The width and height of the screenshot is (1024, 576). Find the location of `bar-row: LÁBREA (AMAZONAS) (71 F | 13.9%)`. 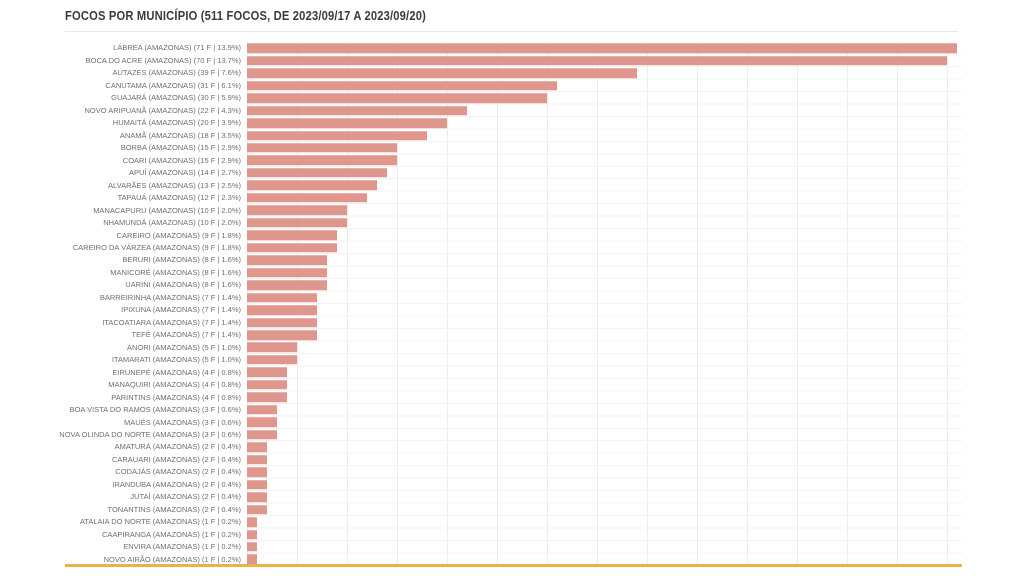

bar-row: LÁBREA (AMAZONAS) (71 F | 13.9%) is located at coordinates (512, 48).